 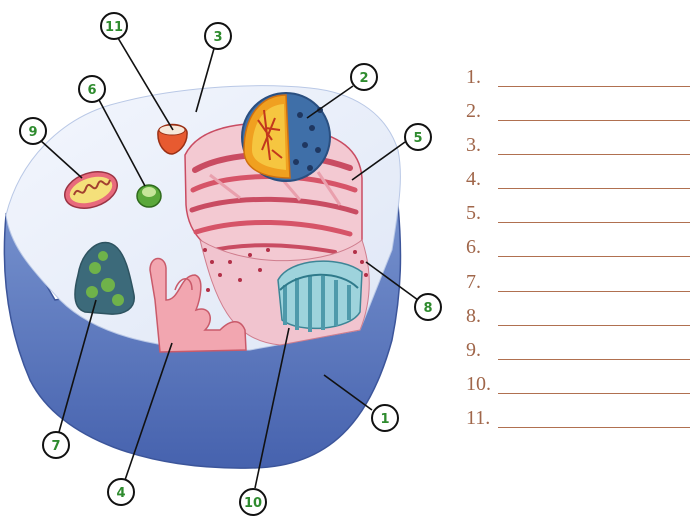 What do you see at coordinates (320, 296) in the screenshot?
I see `golgi-apparatus` at bounding box center [320, 296].